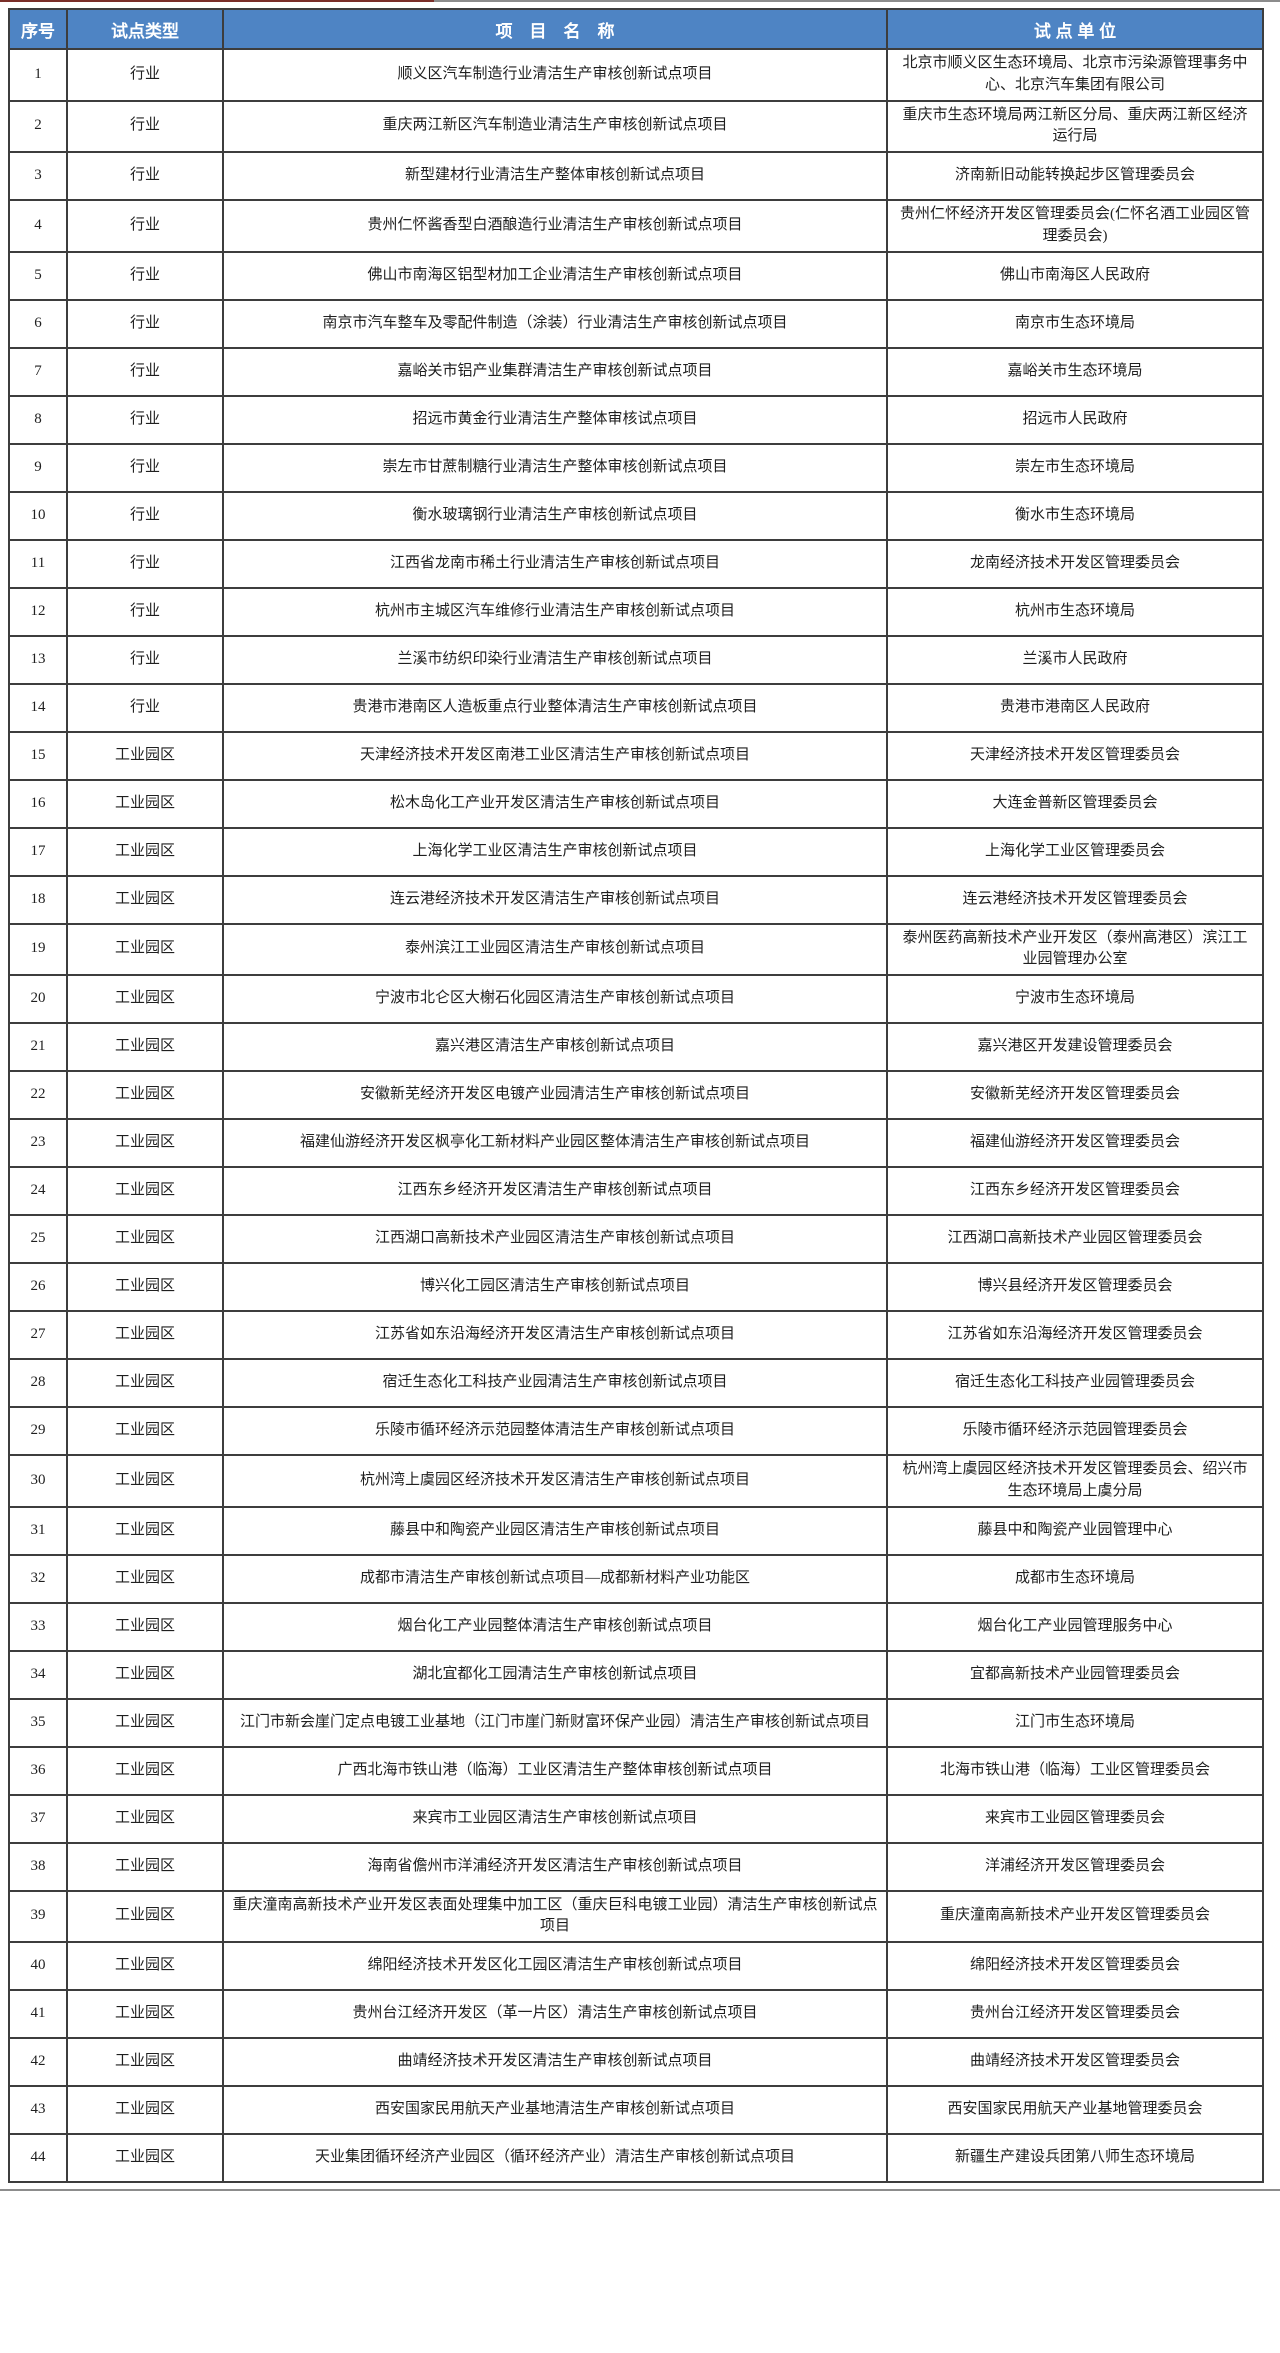  Describe the element at coordinates (555, 1674) in the screenshot. I see `cell-project-name: 湖北宜都化工园清洁生产审核创新试点项目` at that location.